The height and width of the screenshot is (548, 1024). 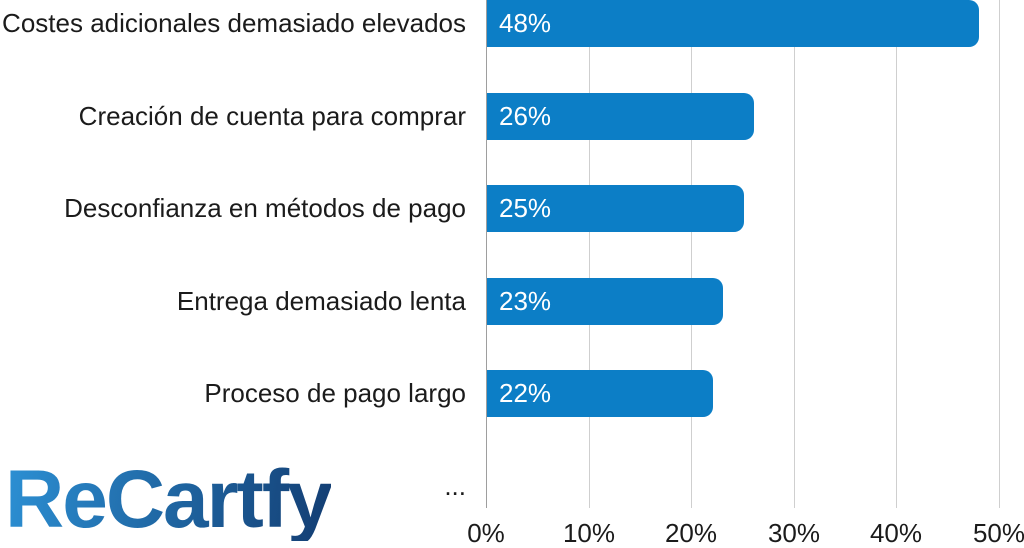 I want to click on category-label: Desconfianza en métodos de pago, so click(x=265, y=208).